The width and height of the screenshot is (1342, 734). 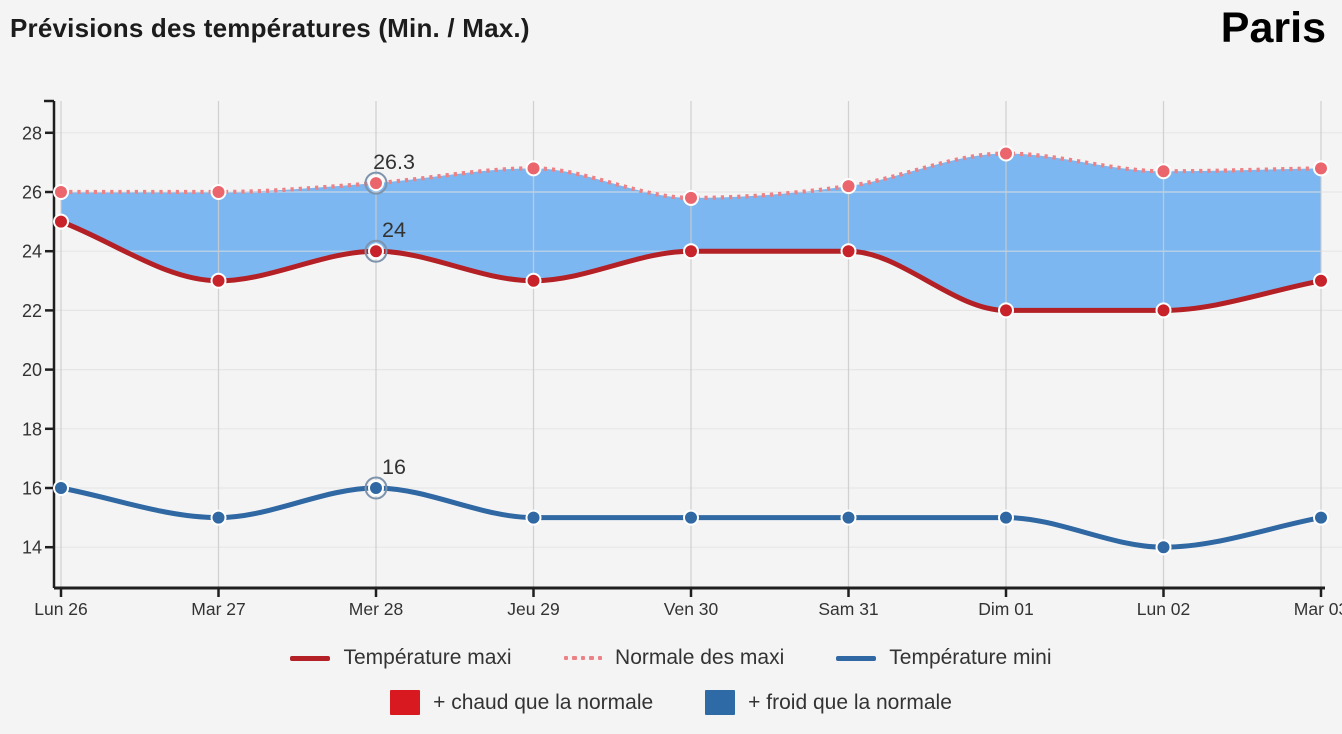 I want to click on annotation-label: 26.3, so click(x=394, y=162).